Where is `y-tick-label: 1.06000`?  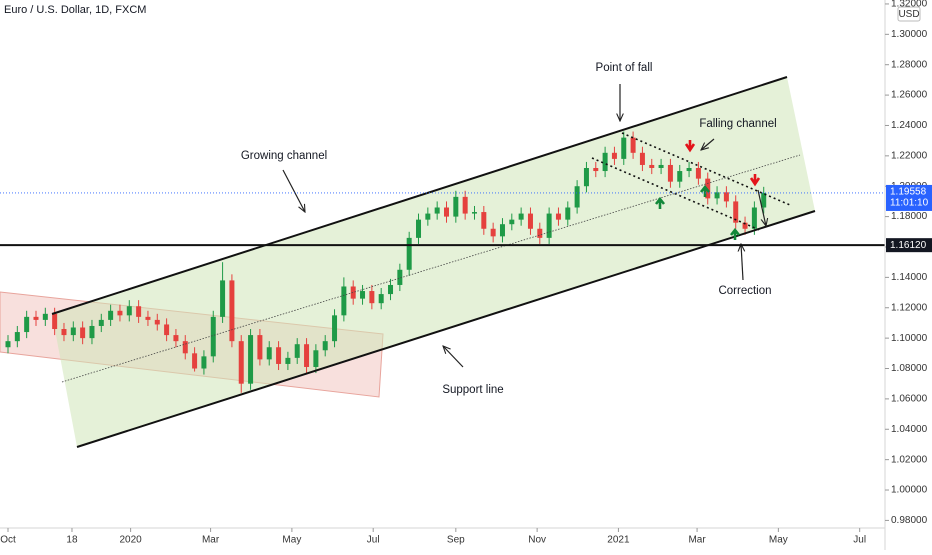
y-tick-label: 1.06000 is located at coordinates (909, 399).